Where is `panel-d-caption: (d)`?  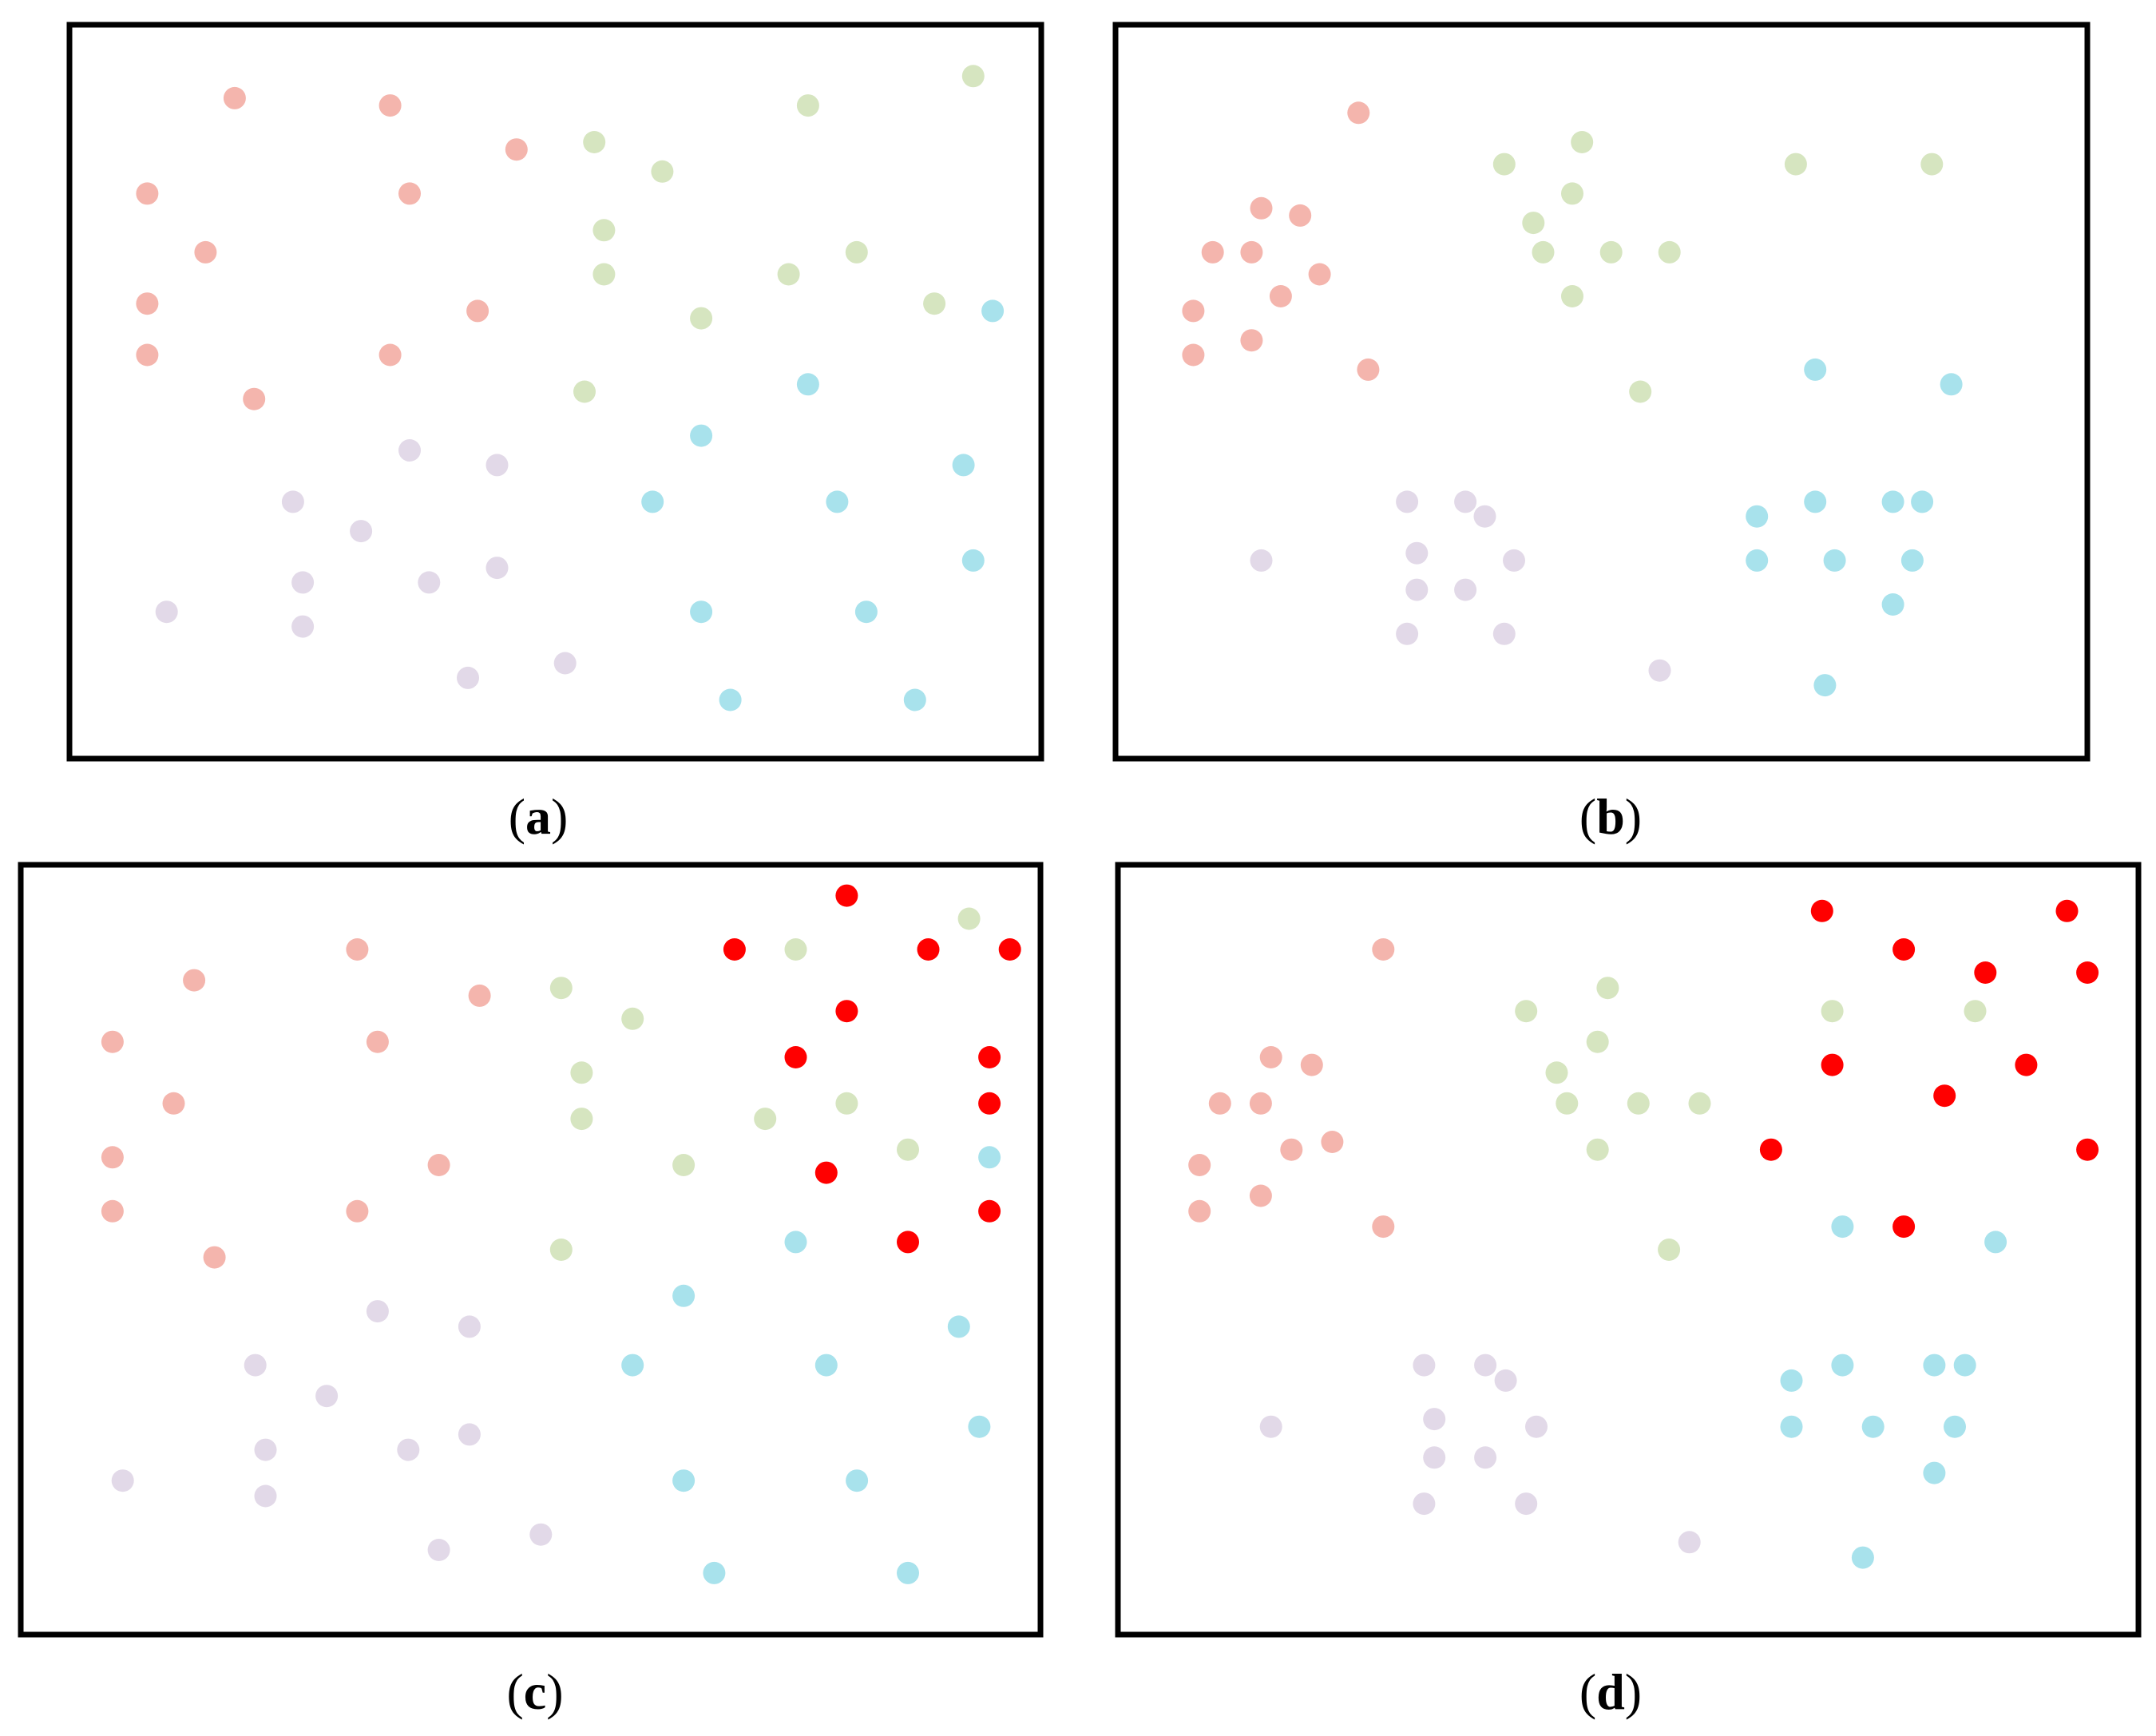
panel-d-caption: (d) is located at coordinates (1610, 1691).